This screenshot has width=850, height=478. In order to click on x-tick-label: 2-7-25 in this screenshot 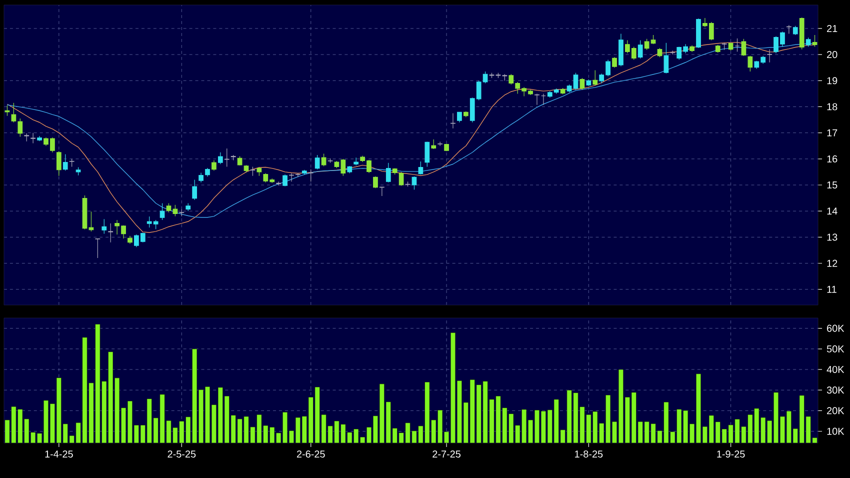, I will do `click(446, 454)`.